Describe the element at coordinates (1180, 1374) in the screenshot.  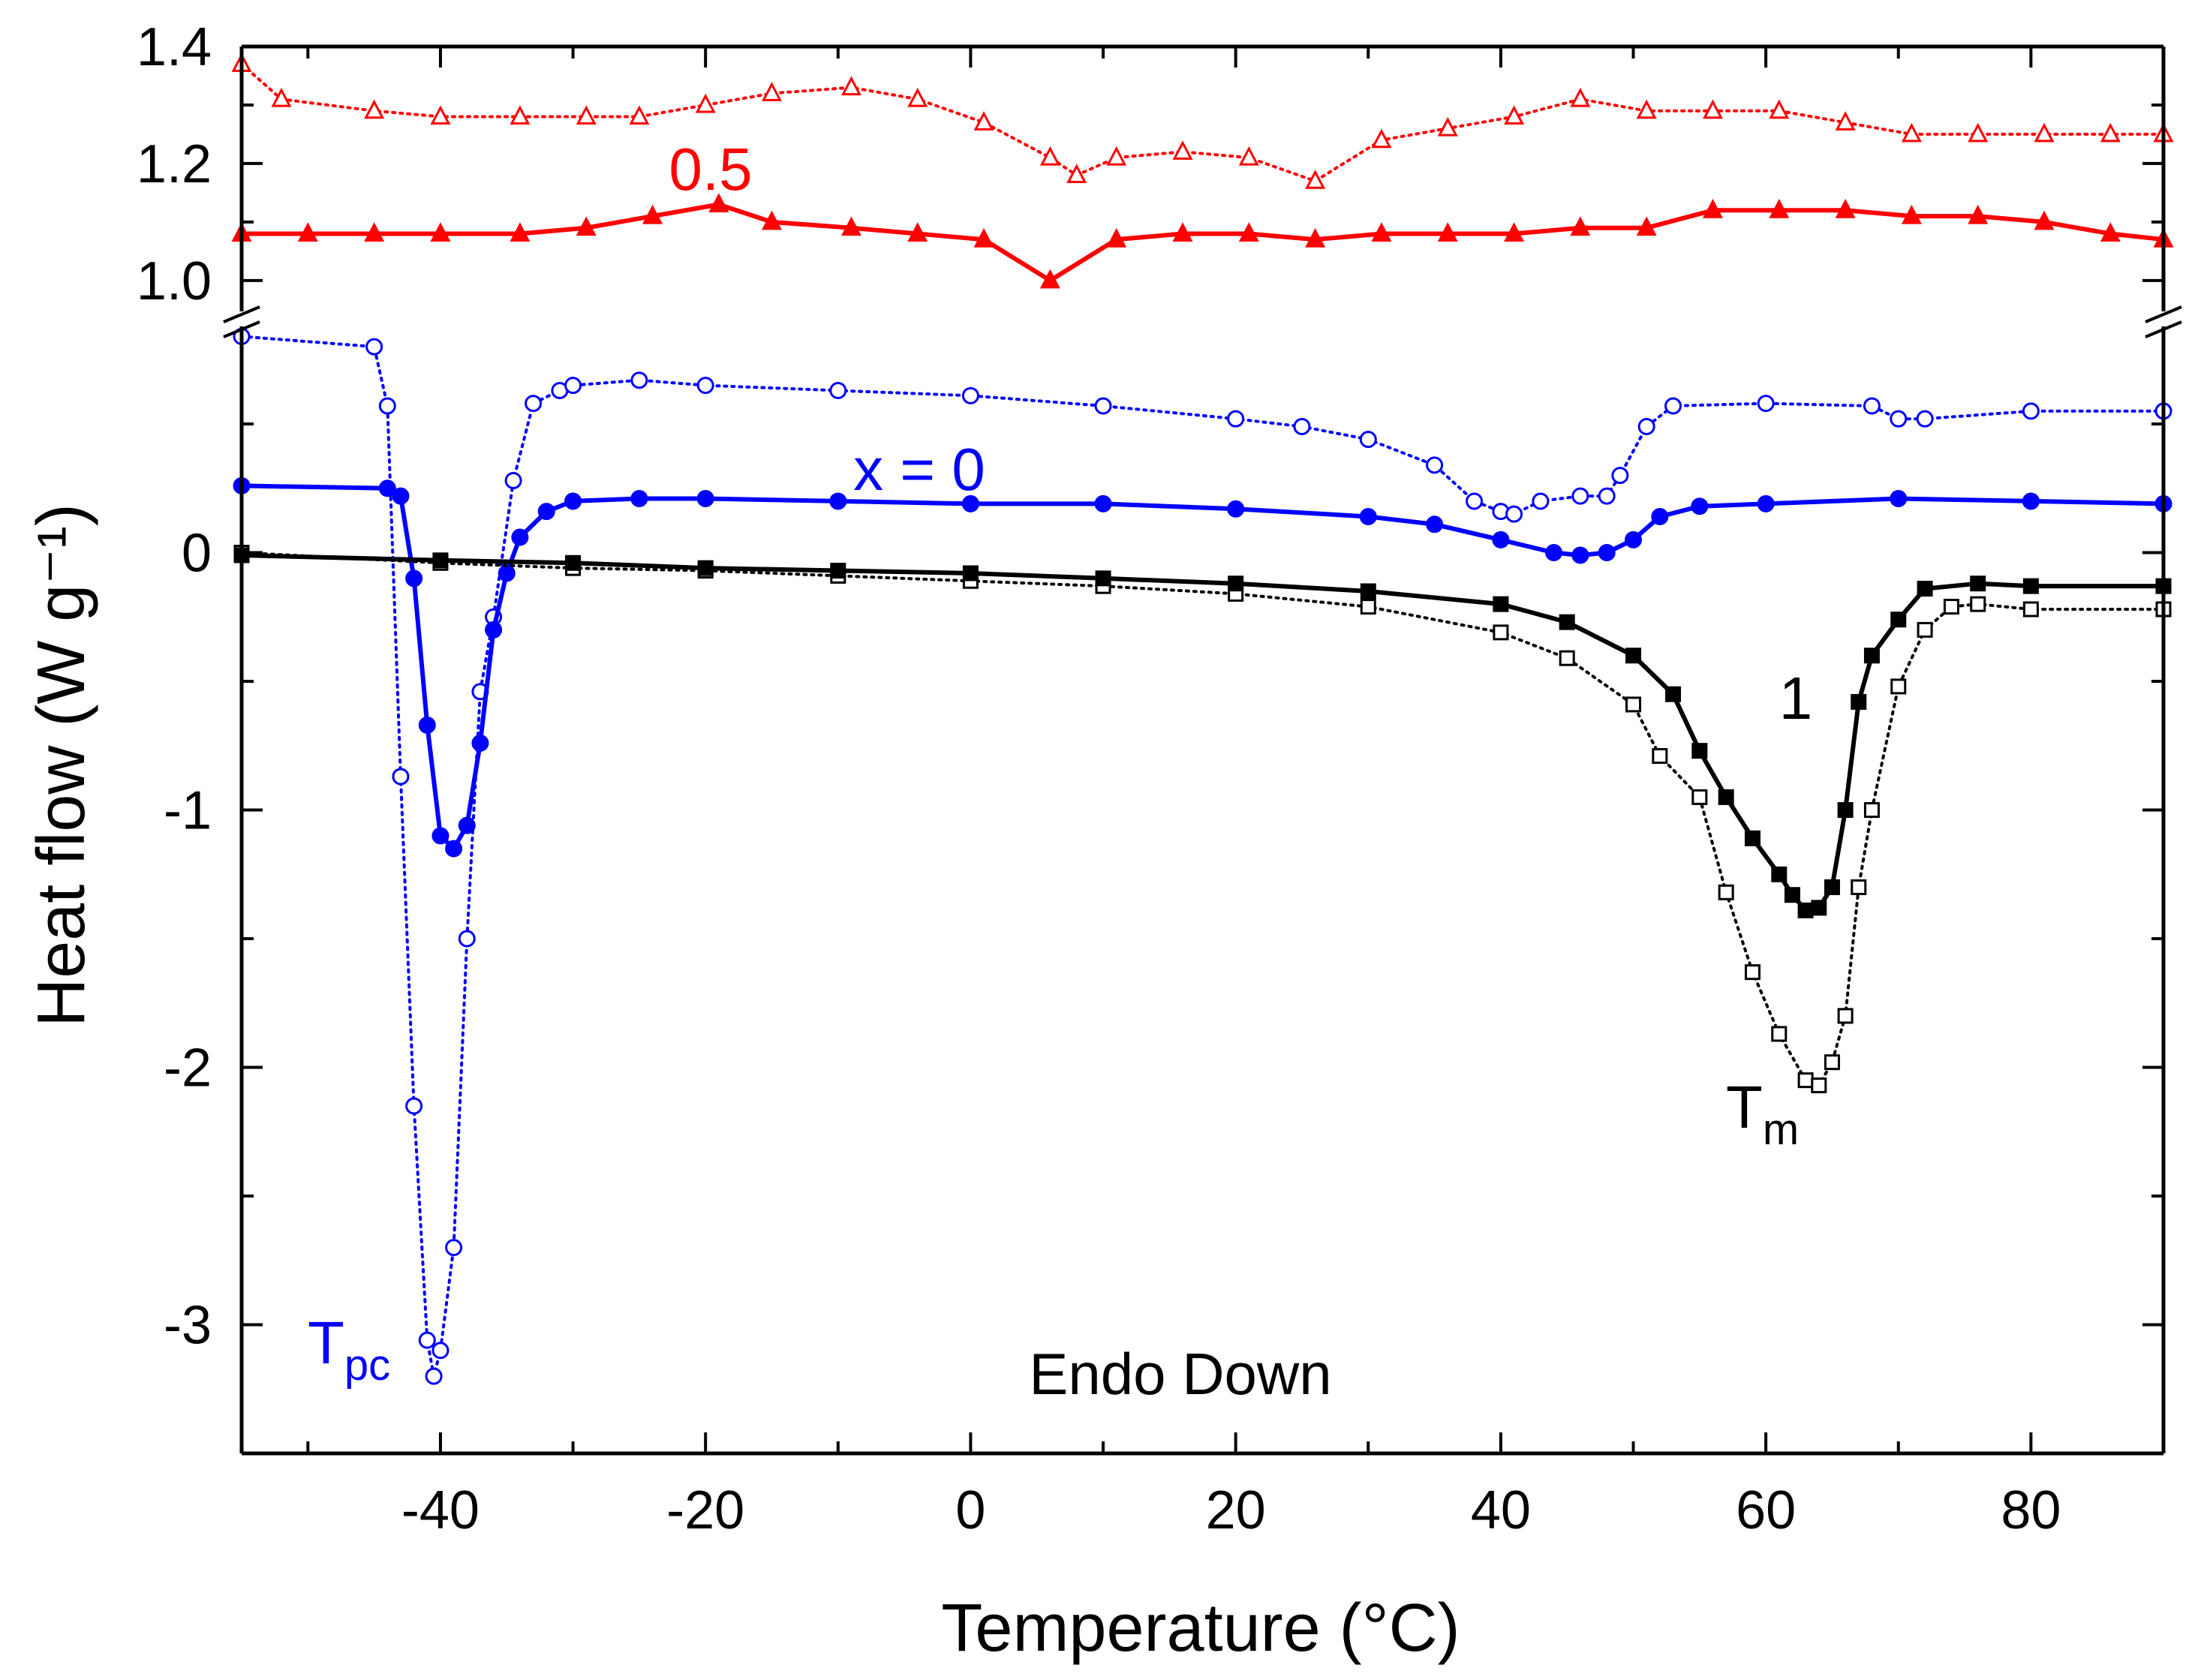
I see `annotation-endo-down: Endo Down` at that location.